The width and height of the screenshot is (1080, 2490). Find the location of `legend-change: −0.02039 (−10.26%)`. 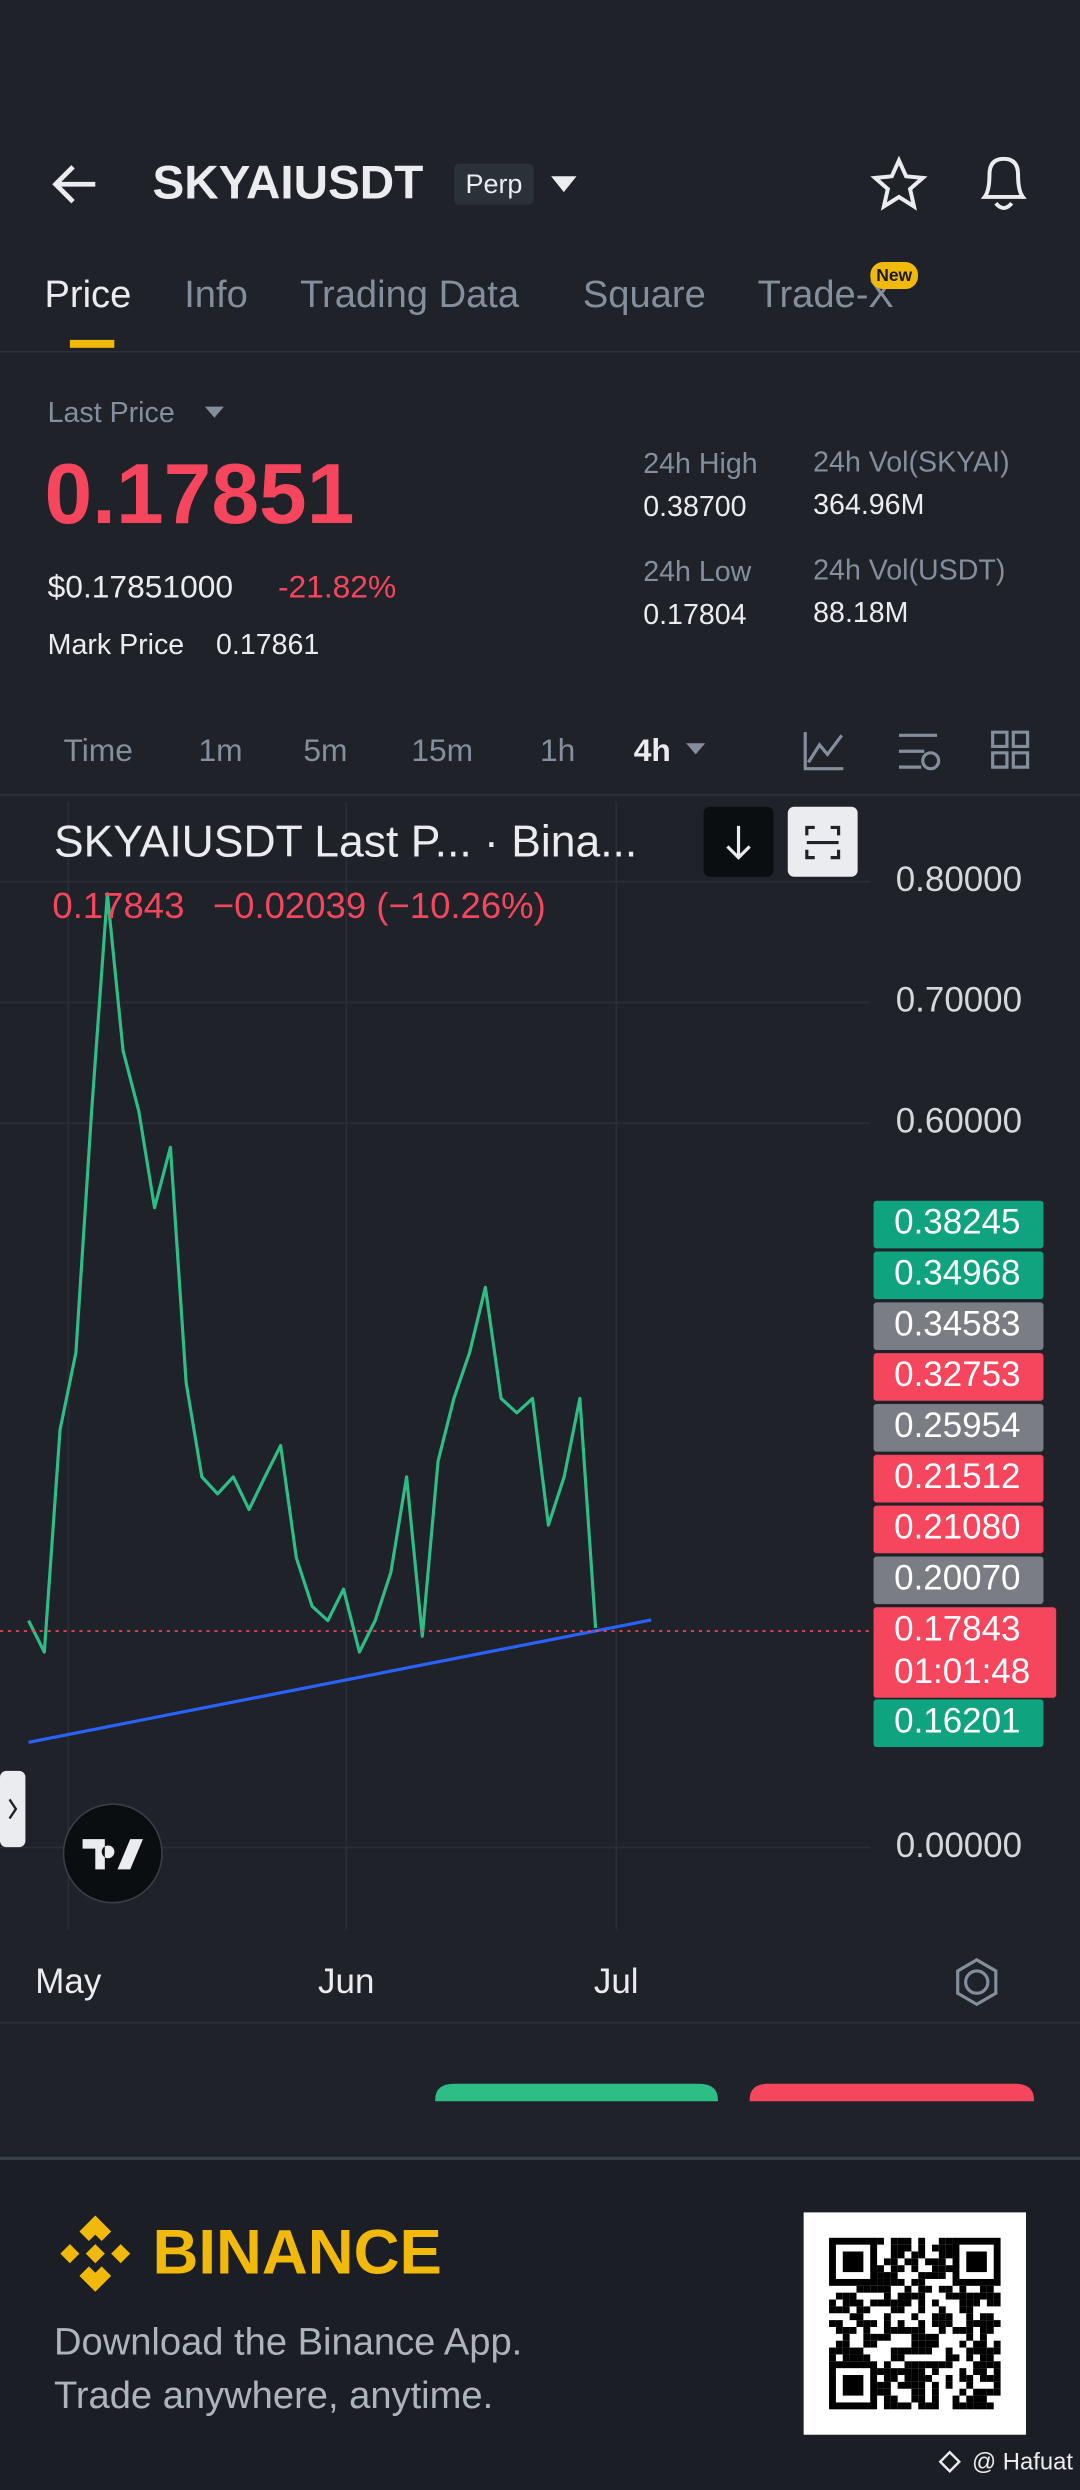

legend-change: −0.02039 (−10.26%) is located at coordinates (379, 905).